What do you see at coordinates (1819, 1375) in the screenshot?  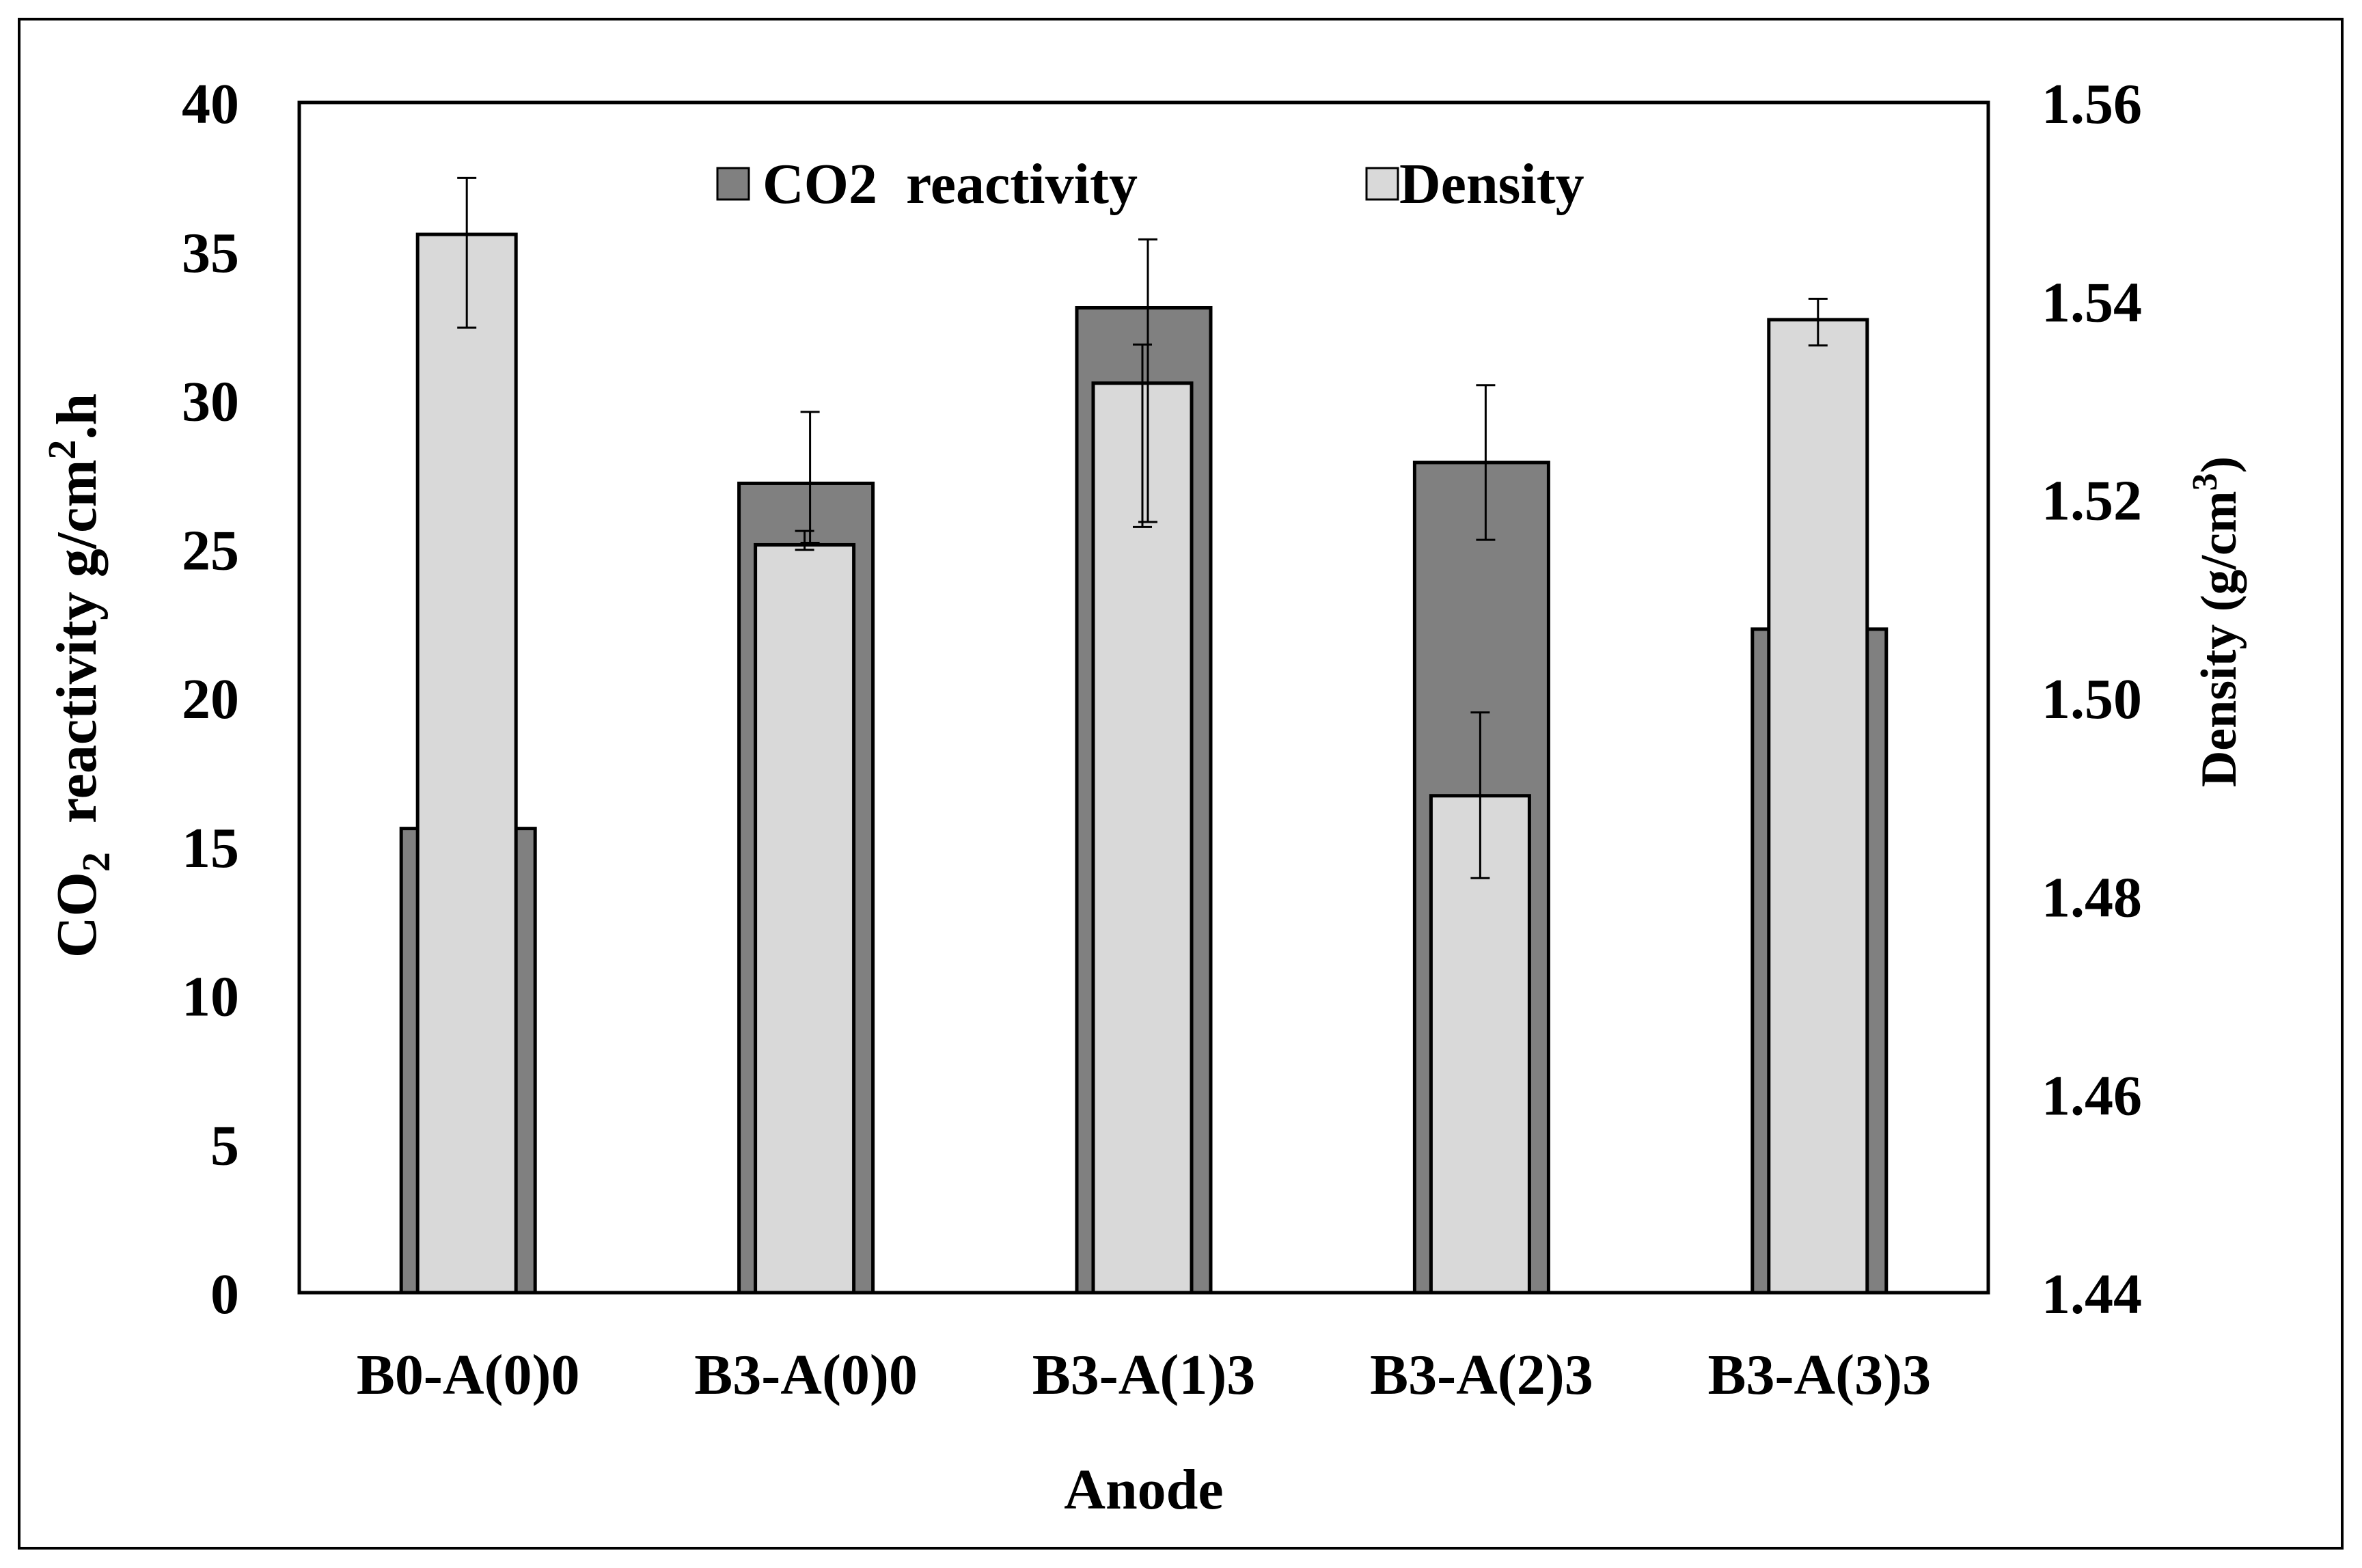 I see `x-category-label: B3-A(3)3` at bounding box center [1819, 1375].